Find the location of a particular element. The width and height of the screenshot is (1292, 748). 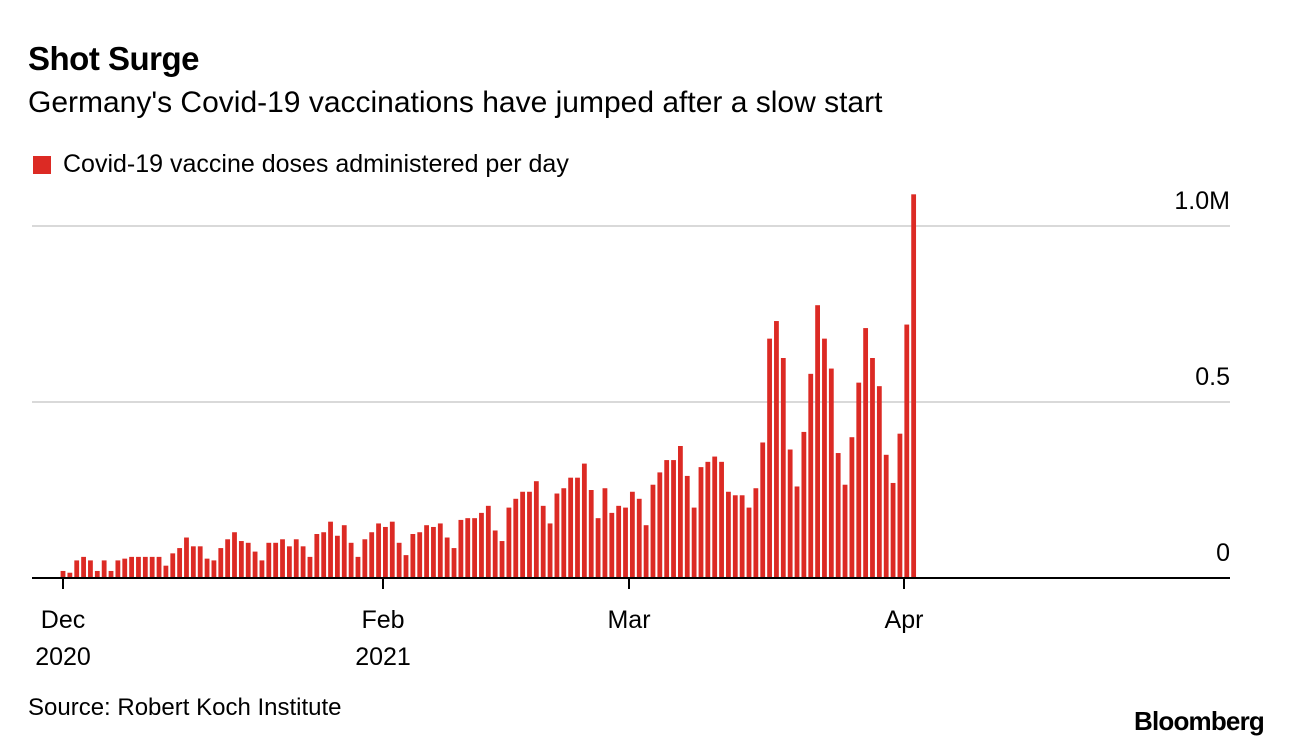

x-tick-label: Feb is located at coordinates (382, 620).